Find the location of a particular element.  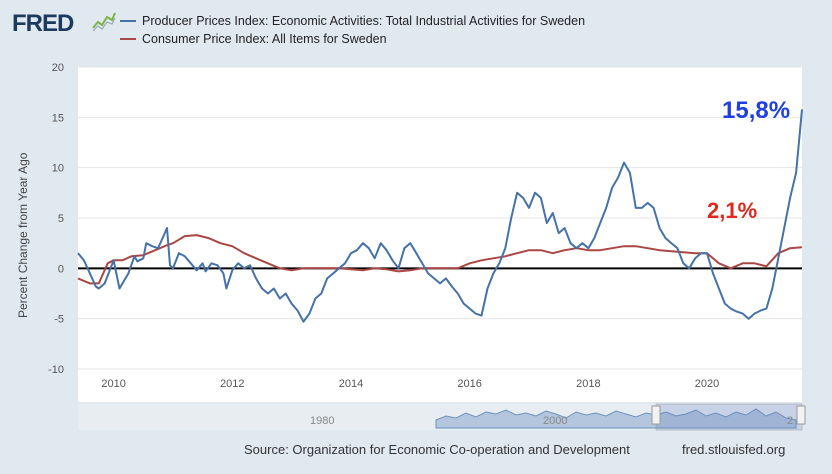

navigator-label-end: 2 is located at coordinates (790, 421).